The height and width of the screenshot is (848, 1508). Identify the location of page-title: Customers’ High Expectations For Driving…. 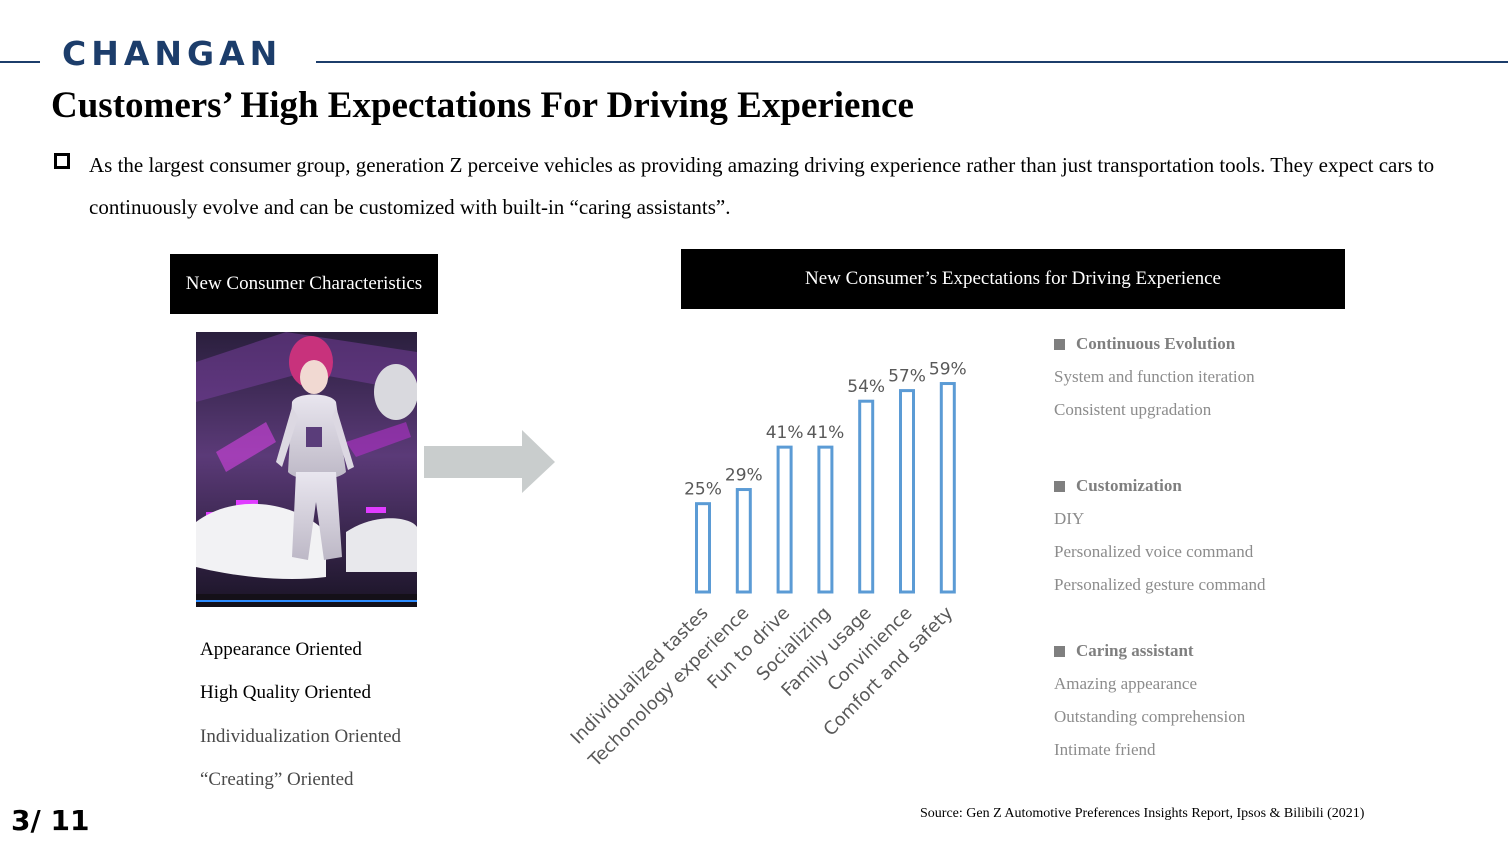
(482, 105).